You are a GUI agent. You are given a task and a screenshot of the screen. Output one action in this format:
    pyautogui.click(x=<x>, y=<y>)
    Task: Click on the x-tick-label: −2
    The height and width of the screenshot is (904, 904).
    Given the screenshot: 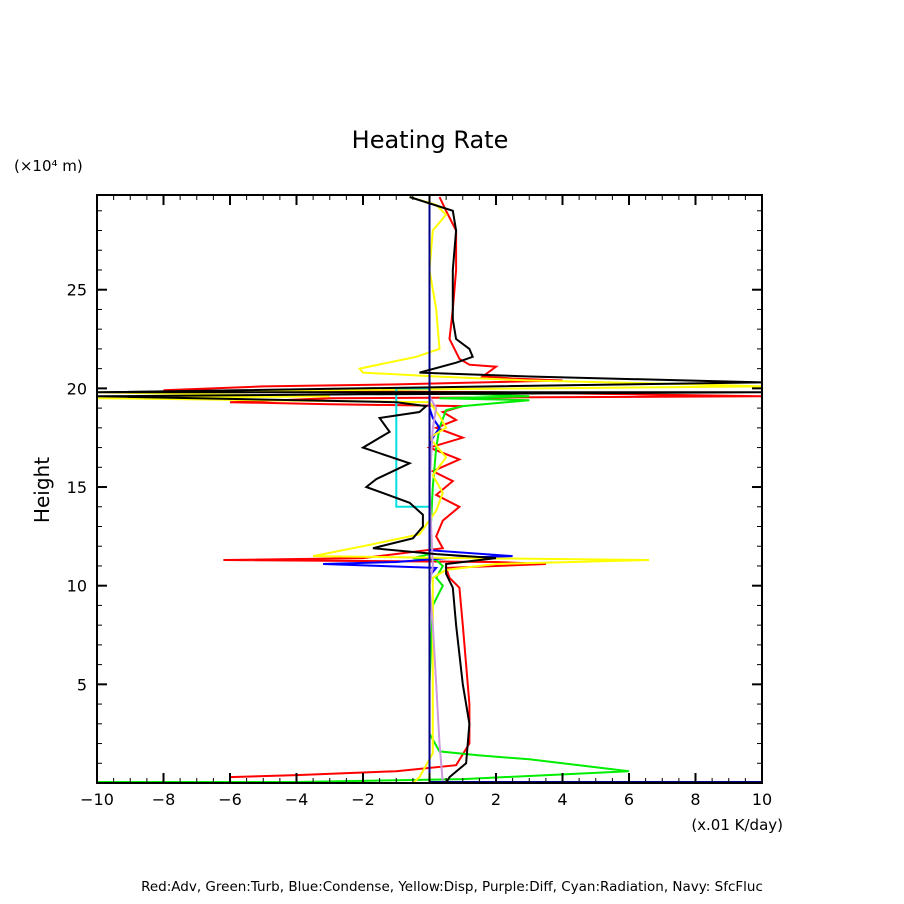 What is the action you would take?
    pyautogui.click(x=363, y=799)
    